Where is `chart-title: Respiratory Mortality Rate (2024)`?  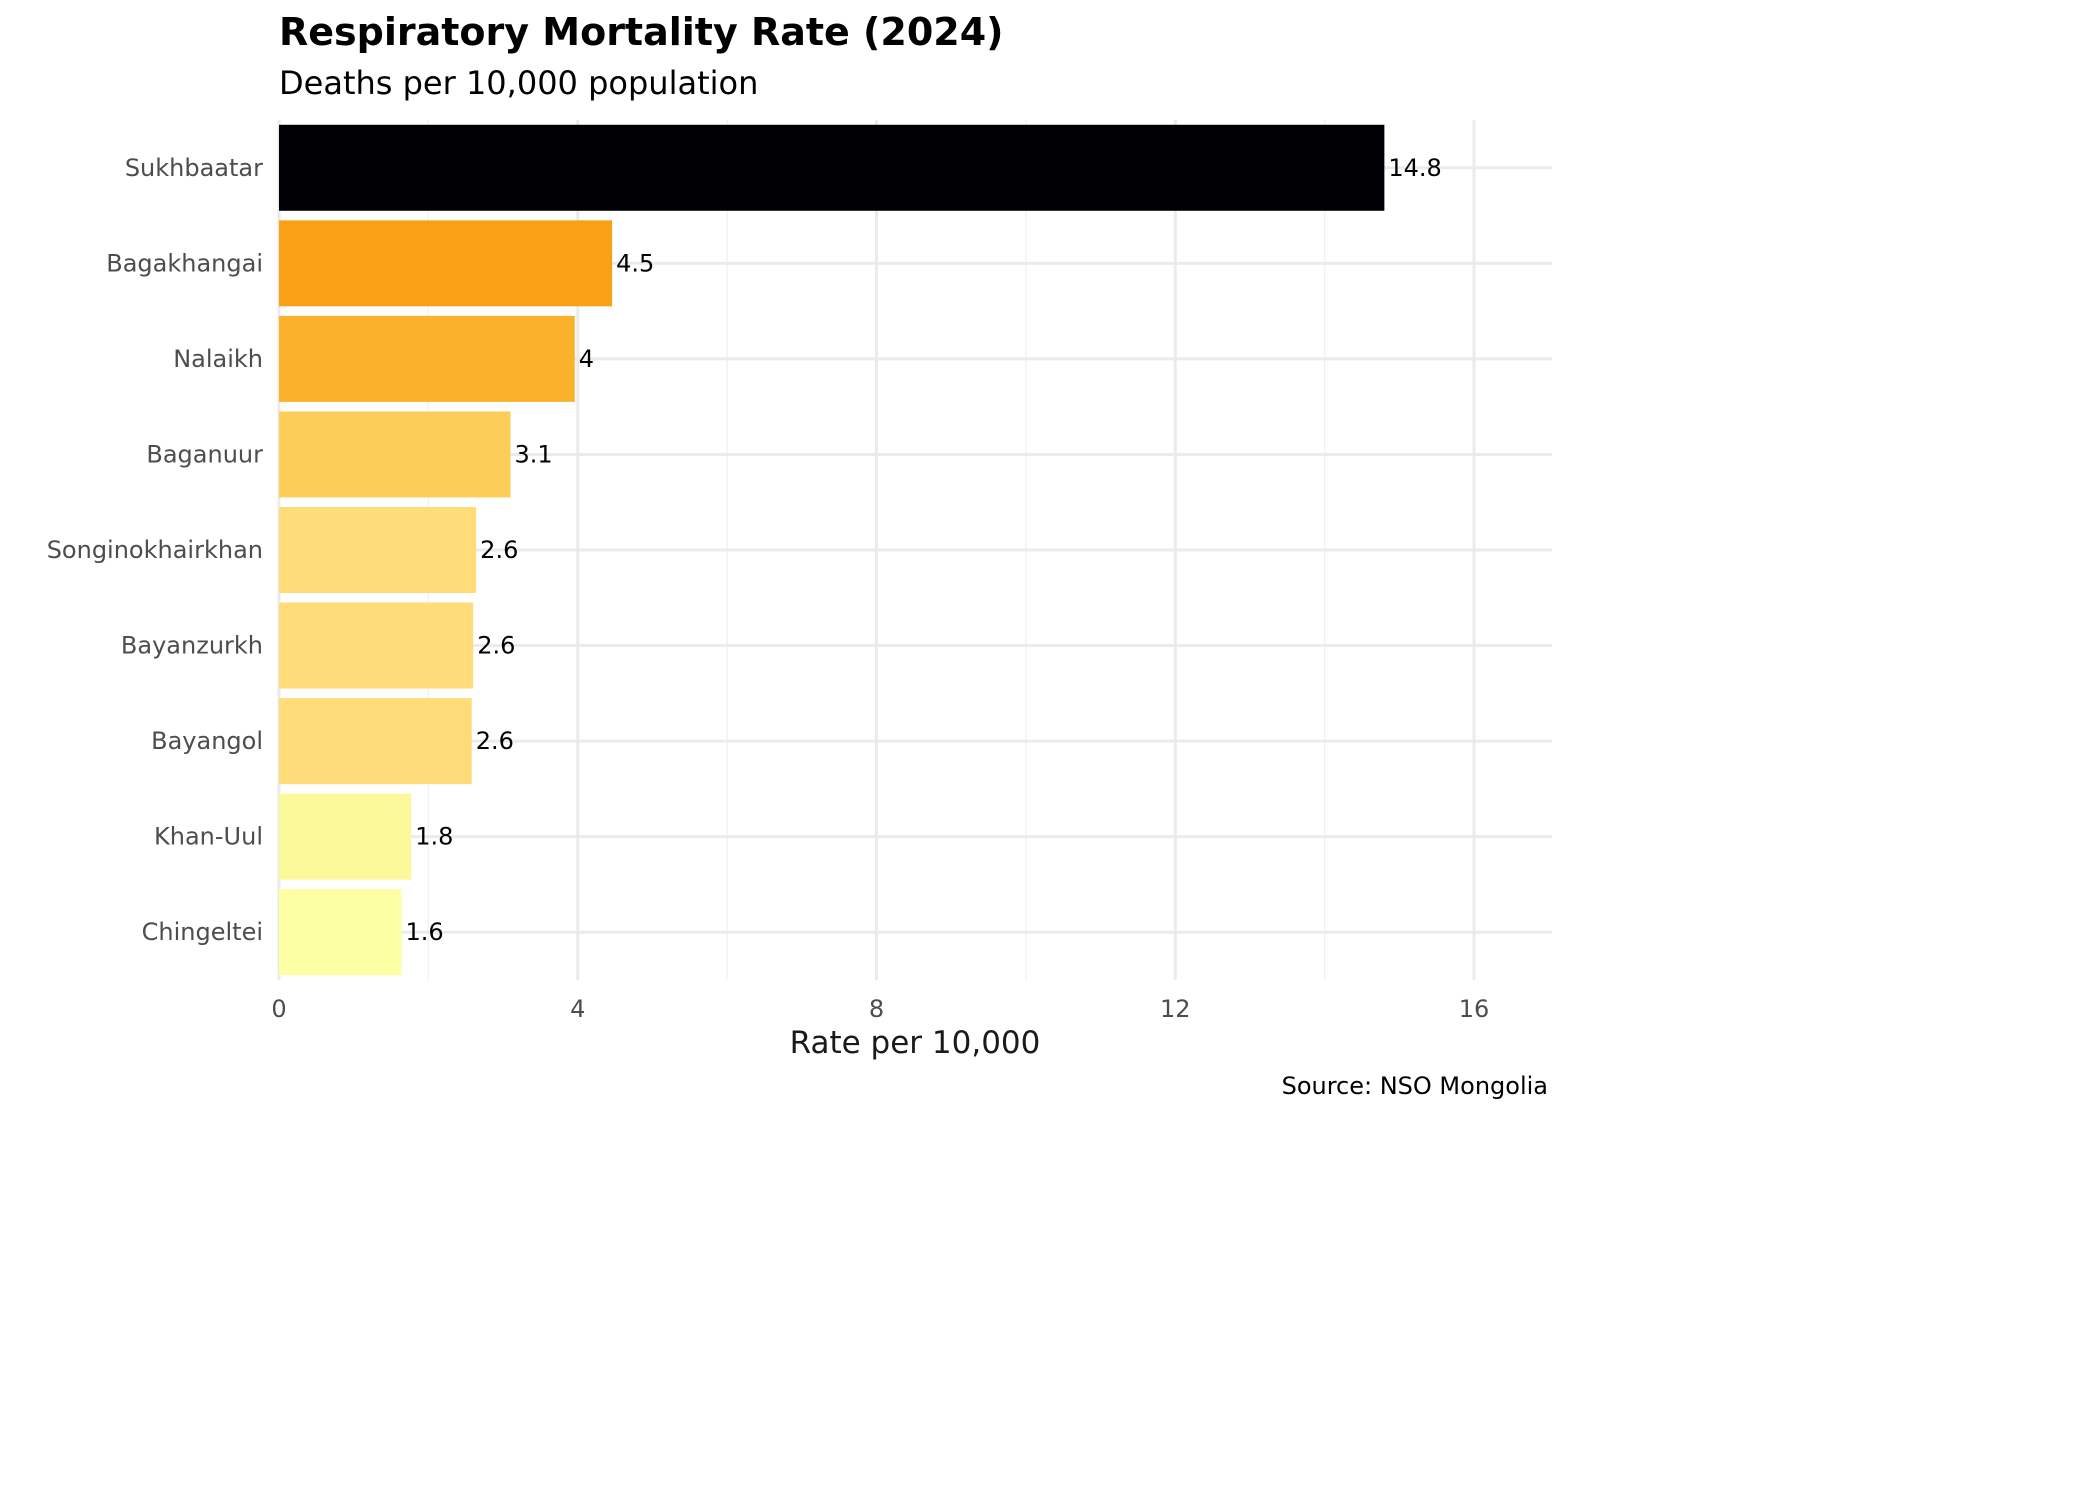 chart-title: Respiratory Mortality Rate (2024) is located at coordinates (641, 32).